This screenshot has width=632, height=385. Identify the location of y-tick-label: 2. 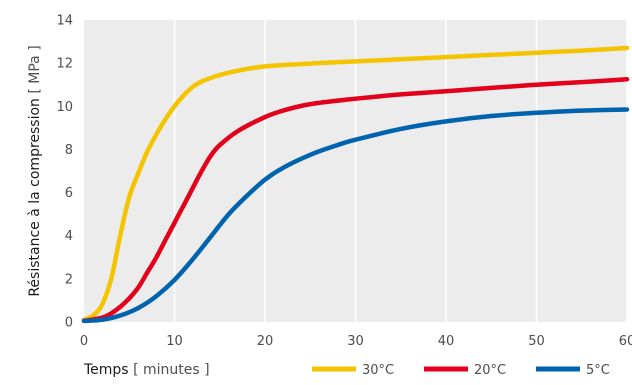
(69, 279).